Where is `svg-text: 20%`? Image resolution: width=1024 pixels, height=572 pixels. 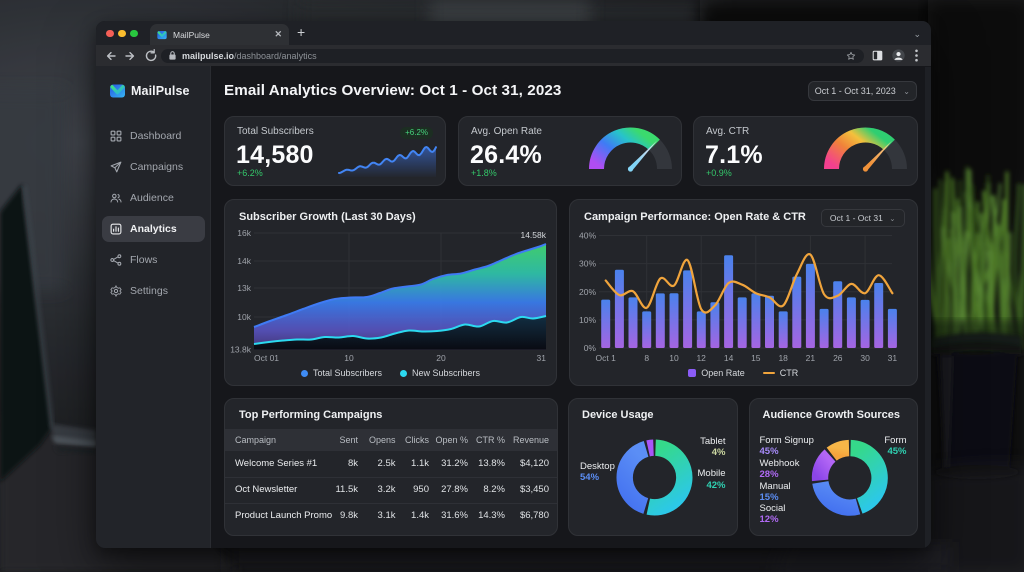 svg-text: 20% is located at coordinates (587, 292).